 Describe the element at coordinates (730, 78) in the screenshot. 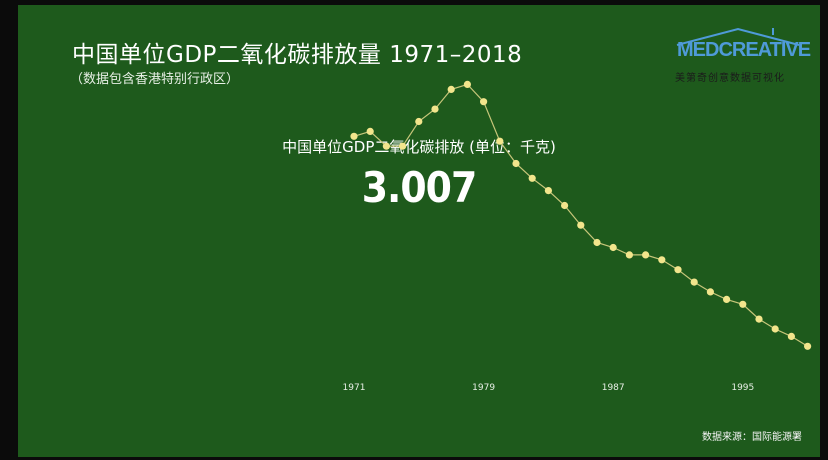

I see `logo-tagline: 美第奇创意数据可视化` at that location.